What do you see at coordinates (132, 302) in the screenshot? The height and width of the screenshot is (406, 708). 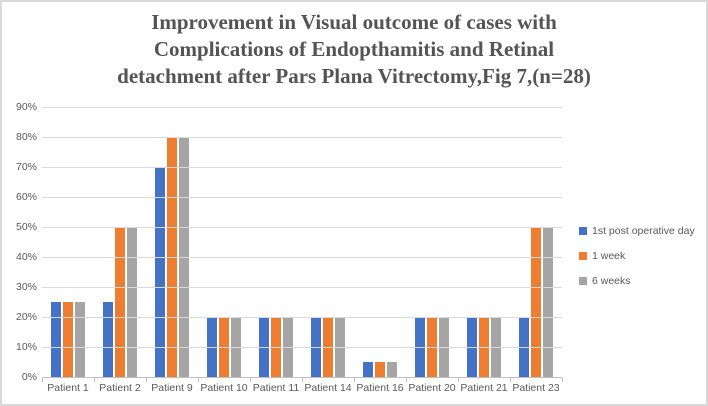 I see `bar-patient-2-6-weeks` at bounding box center [132, 302].